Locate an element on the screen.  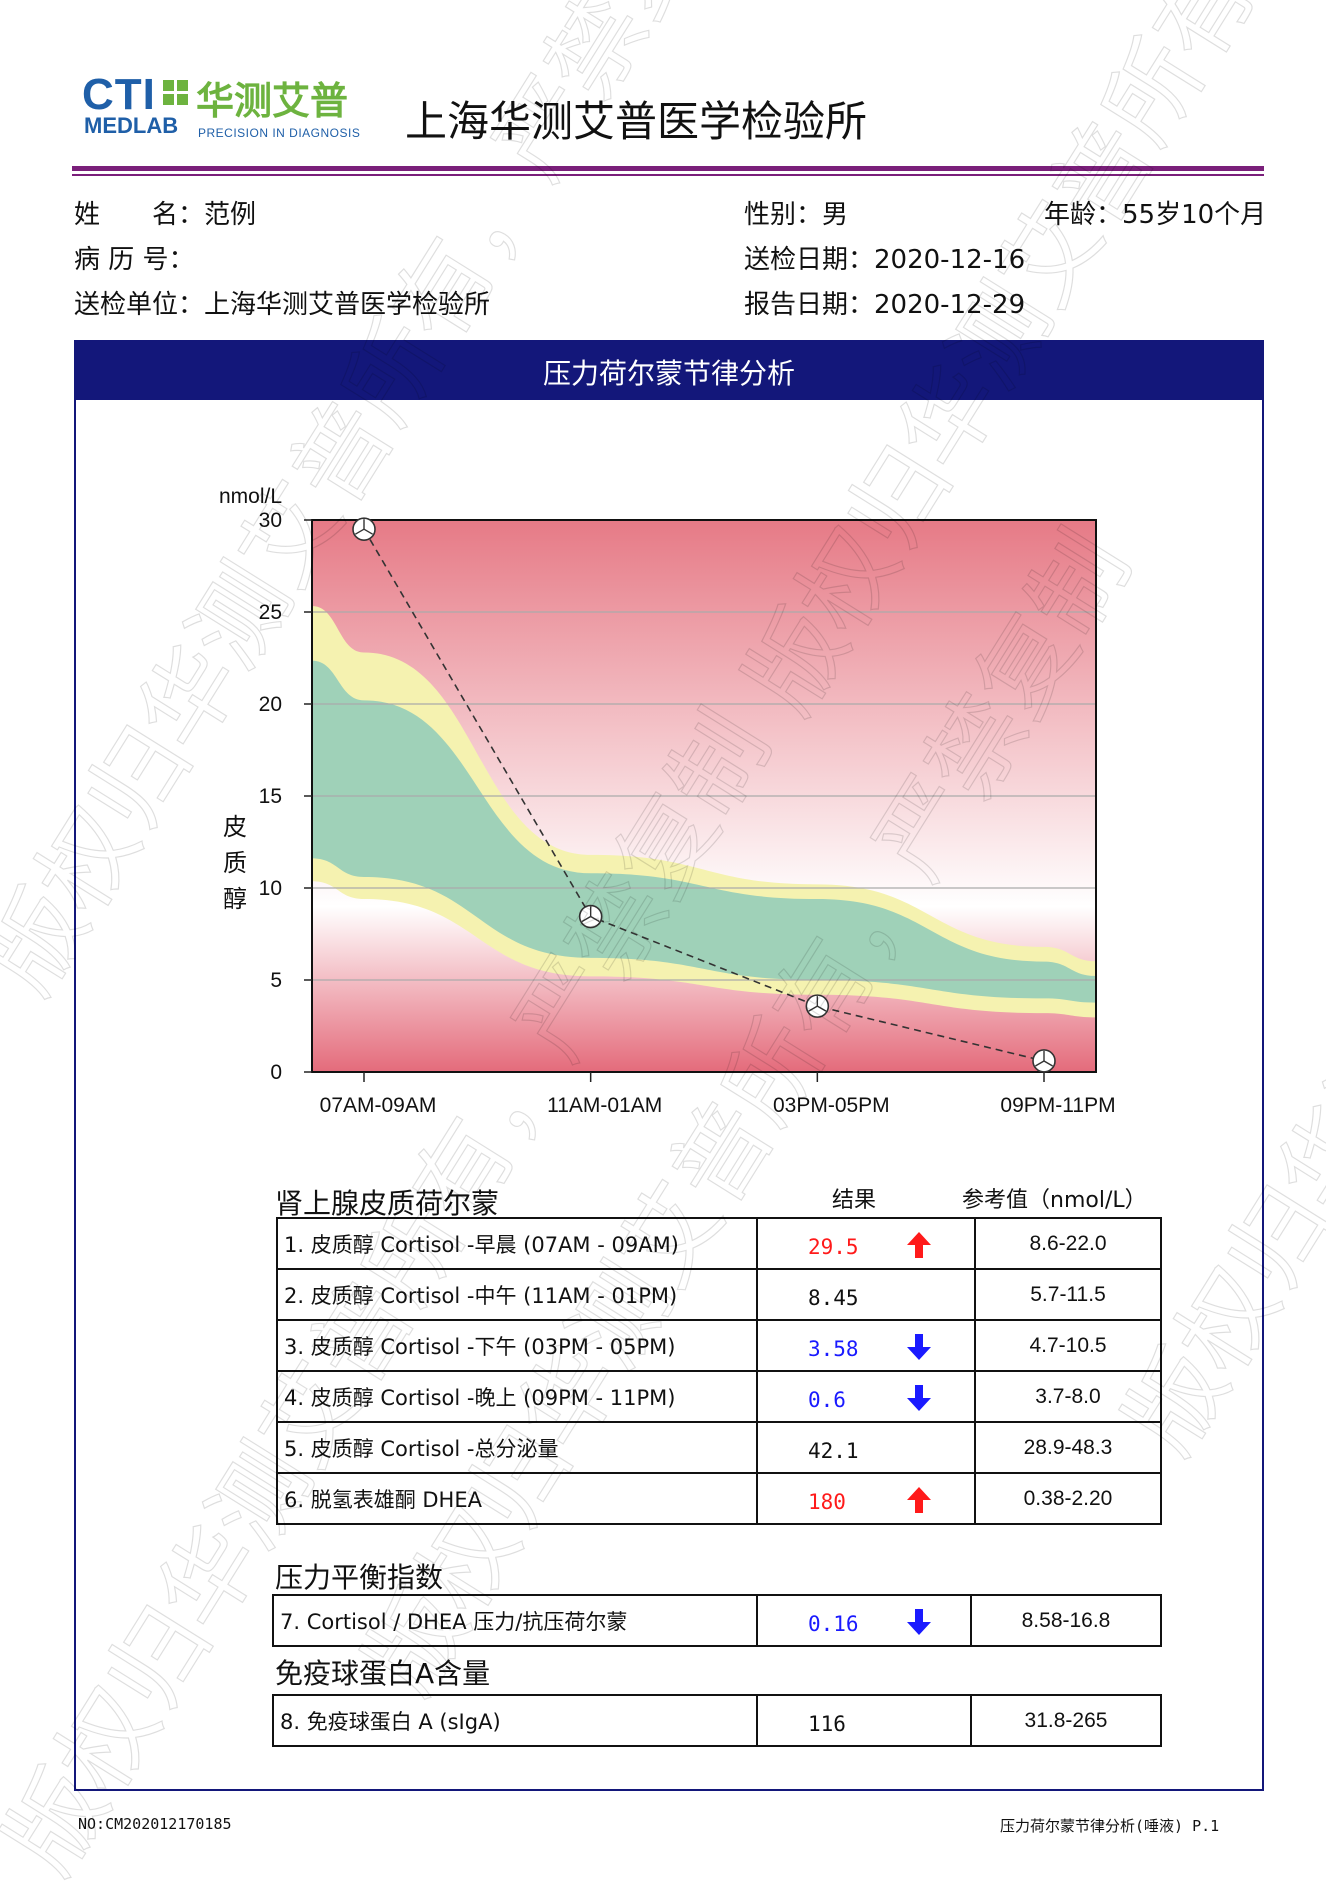
y-axis-label-char: 质 is located at coordinates (235, 863).